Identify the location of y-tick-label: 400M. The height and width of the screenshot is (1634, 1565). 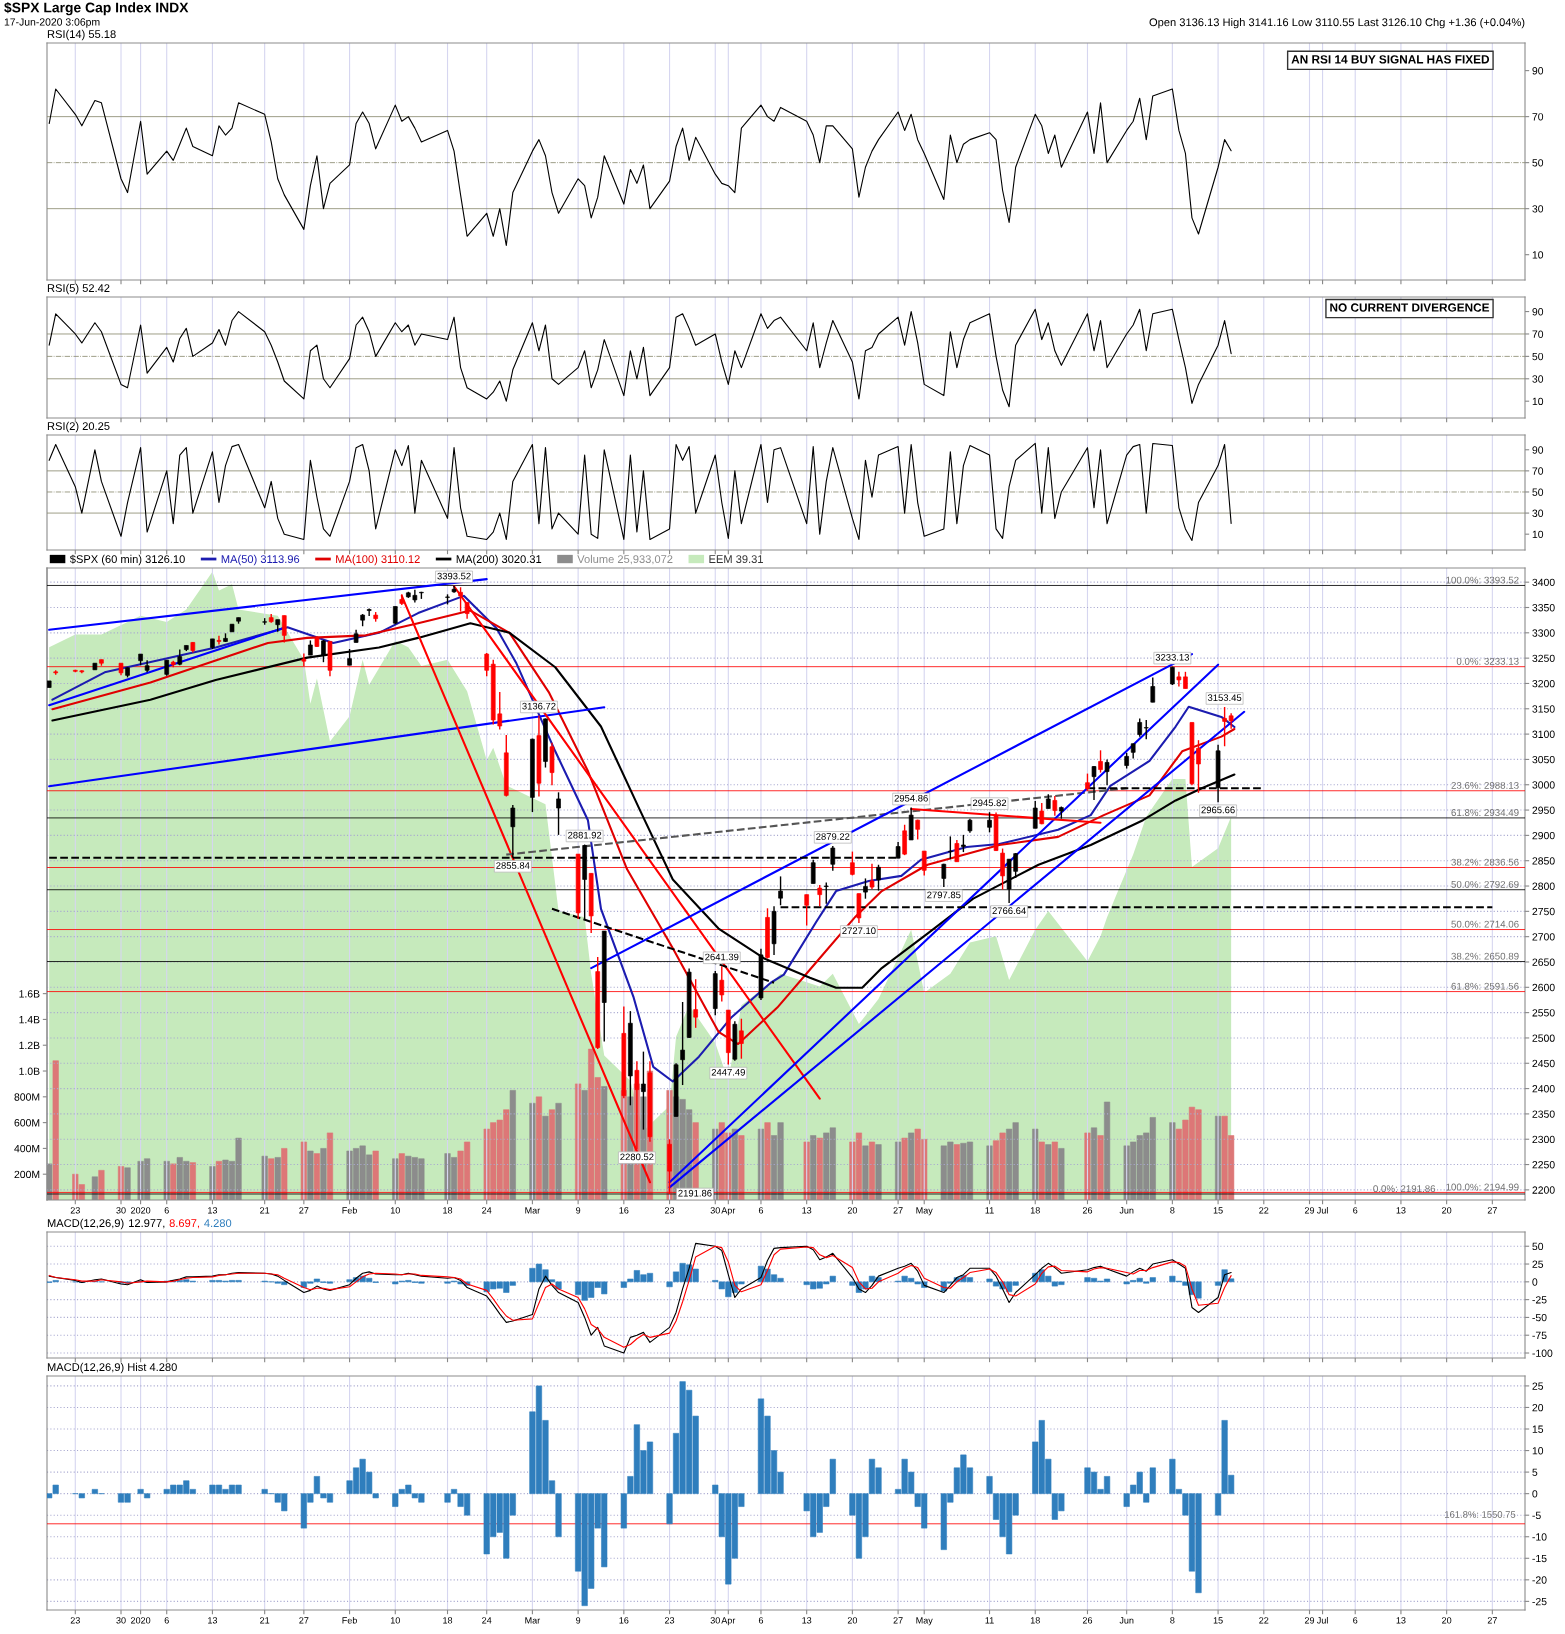
(27, 1148).